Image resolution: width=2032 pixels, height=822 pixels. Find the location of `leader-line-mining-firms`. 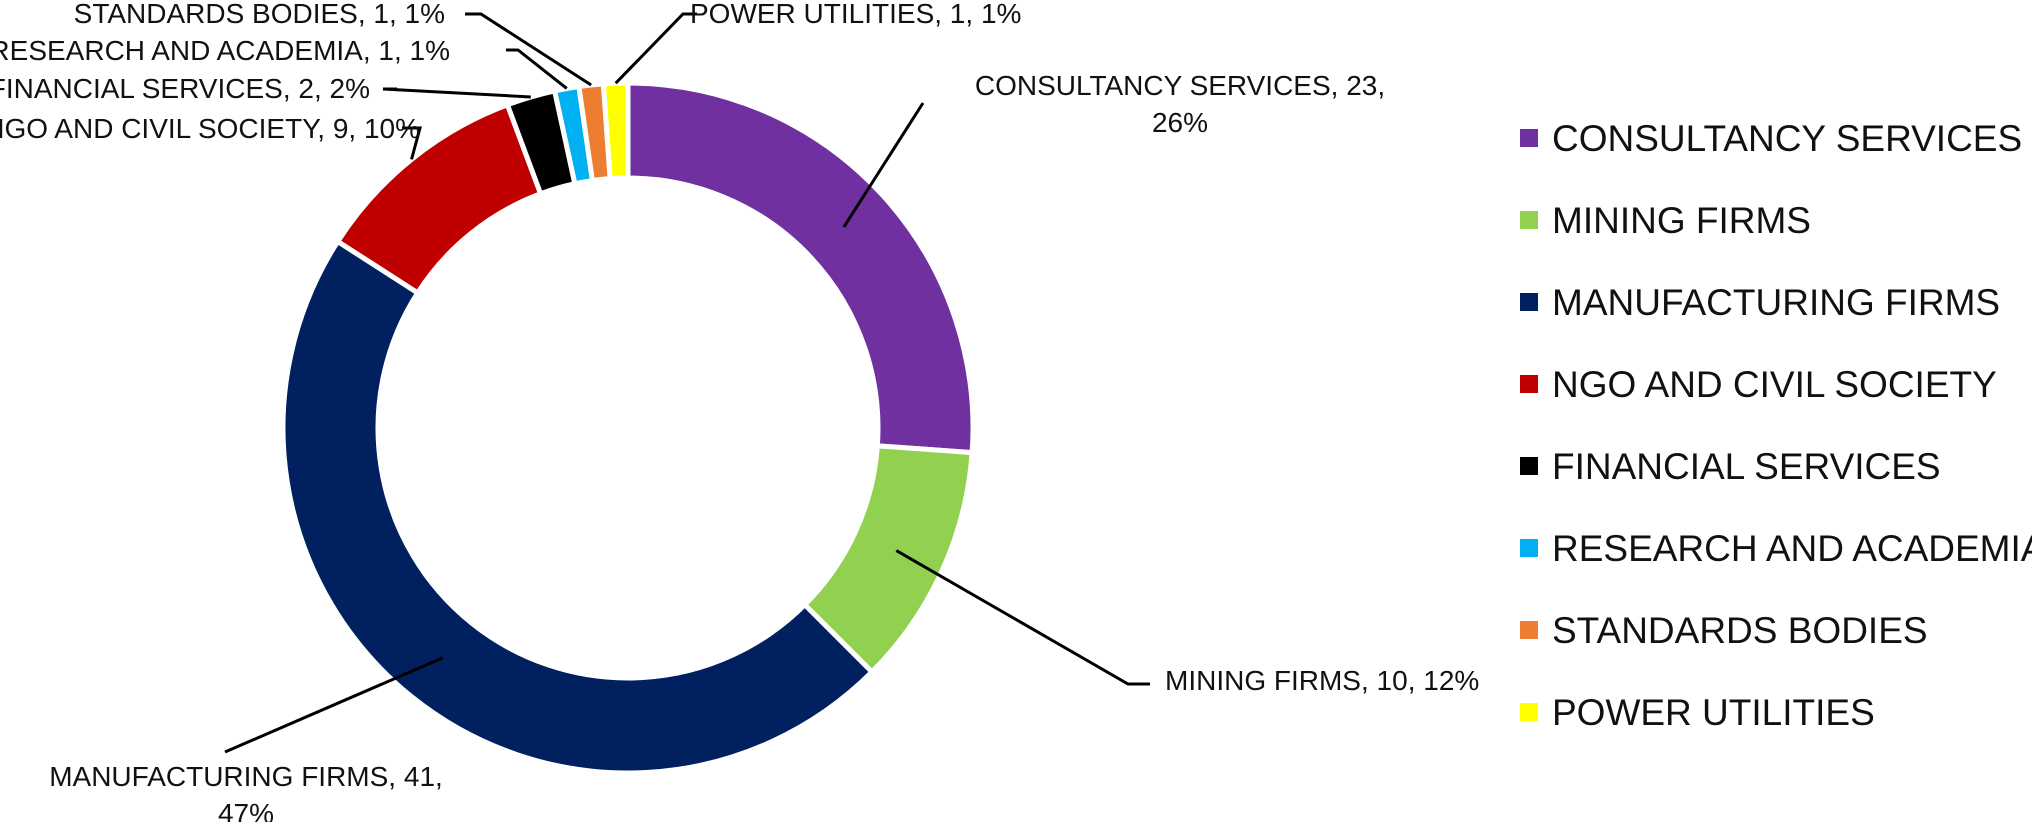

leader-line-mining-firms is located at coordinates (1022, 617).